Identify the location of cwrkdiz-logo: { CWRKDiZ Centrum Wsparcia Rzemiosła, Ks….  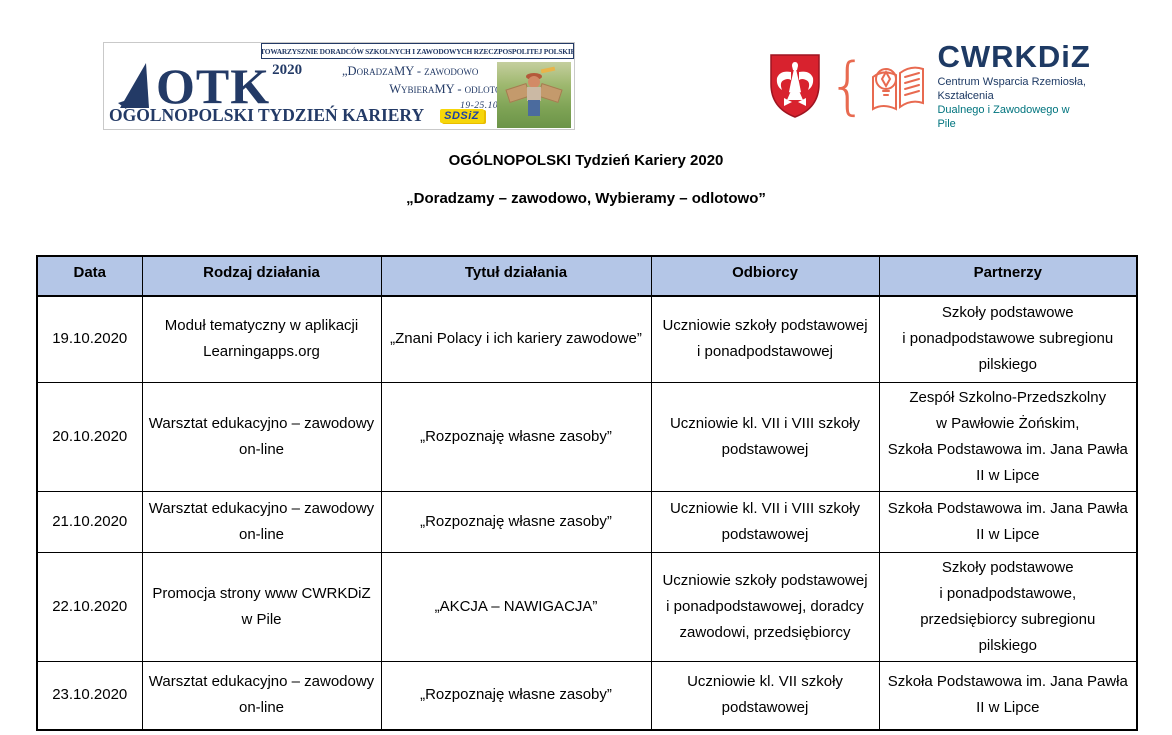
(930, 85).